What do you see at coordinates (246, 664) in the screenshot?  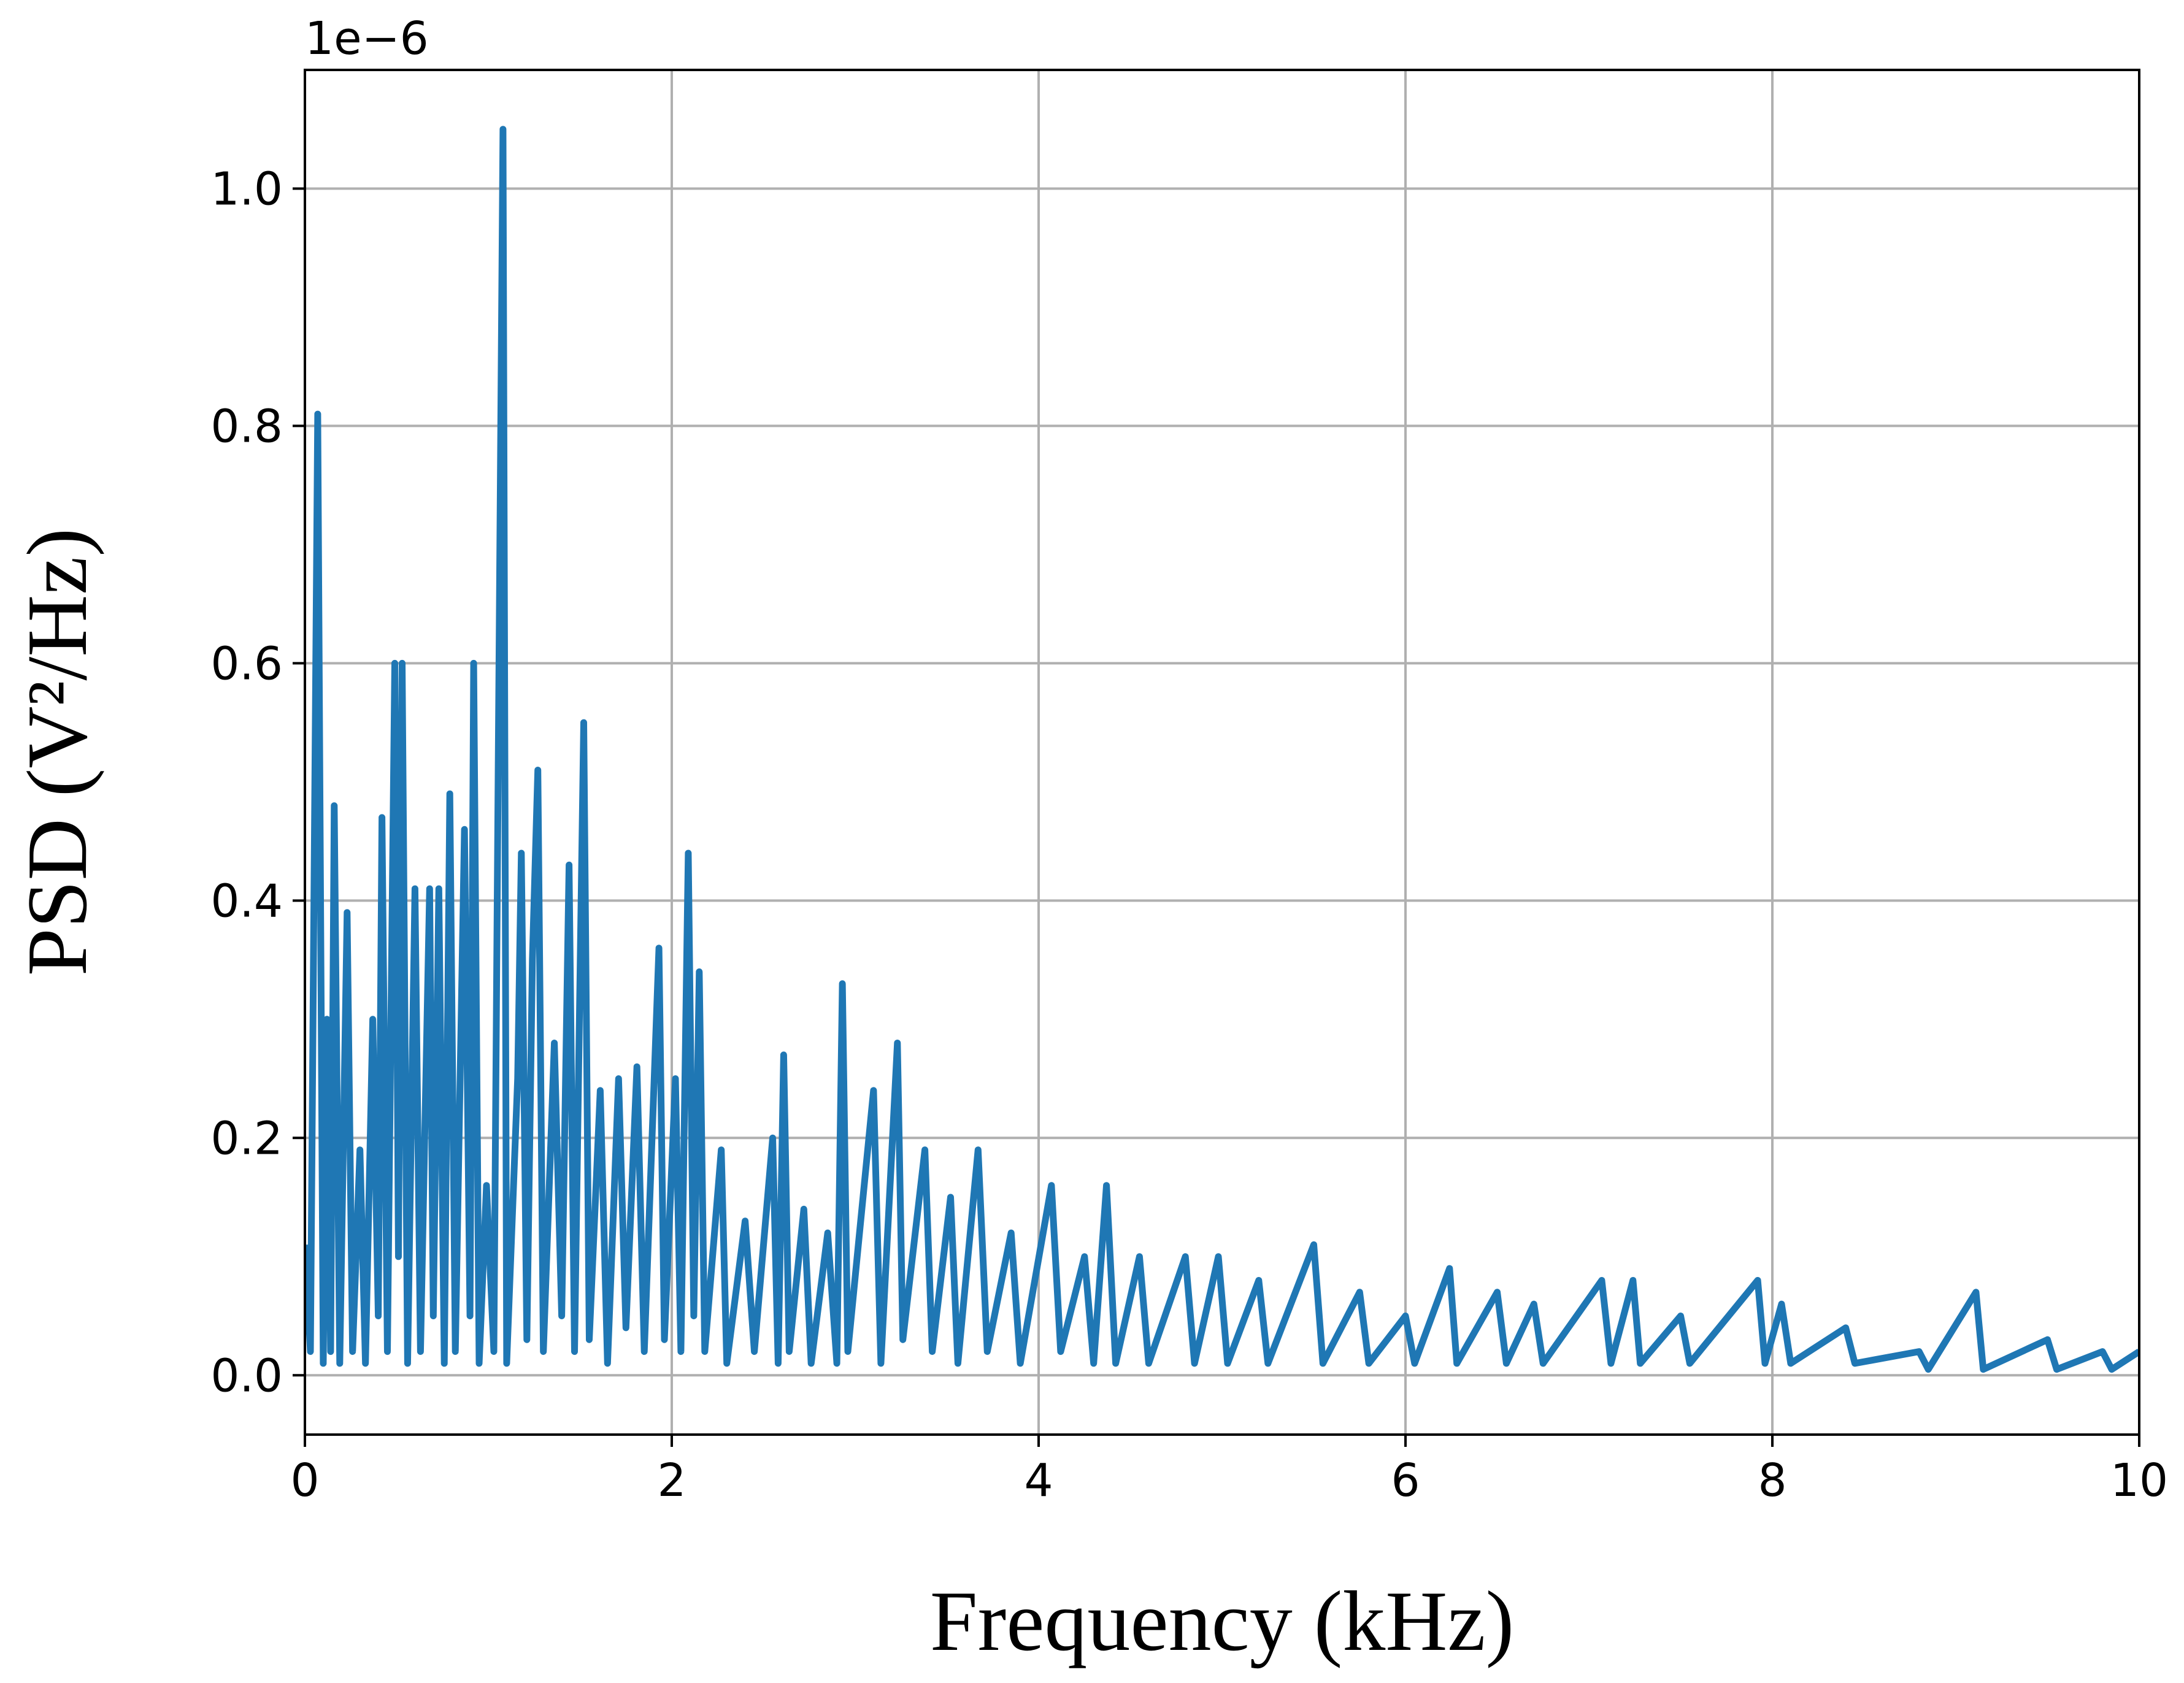 I see `y-tick-label: 0.6` at bounding box center [246, 664].